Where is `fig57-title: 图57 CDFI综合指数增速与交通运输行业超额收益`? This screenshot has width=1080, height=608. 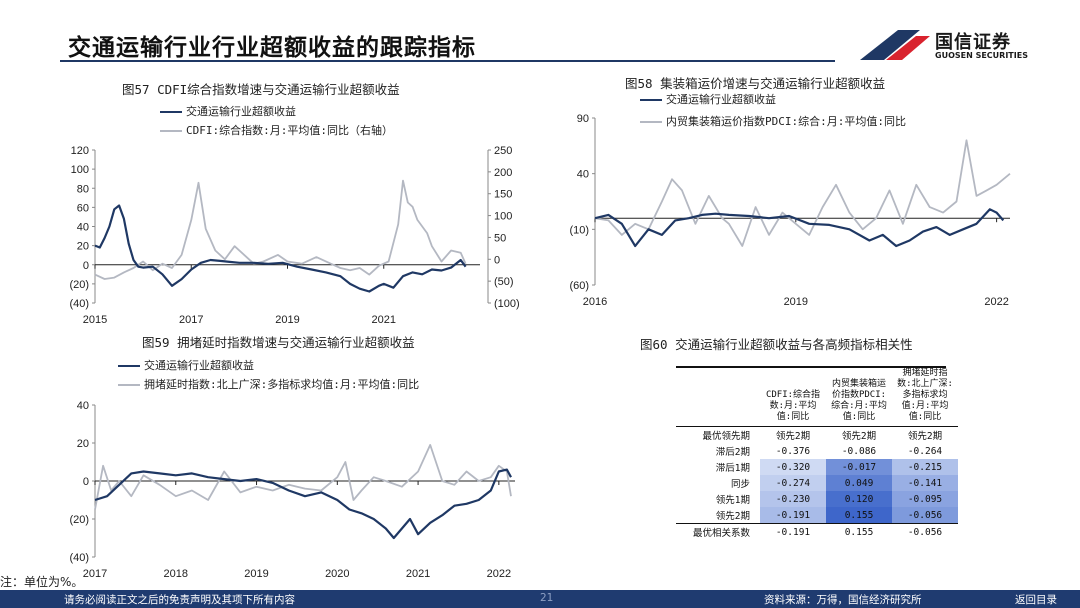
fig57-title: 图57 CDFI综合指数增速与交通运输行业超额收益 is located at coordinates (261, 89).